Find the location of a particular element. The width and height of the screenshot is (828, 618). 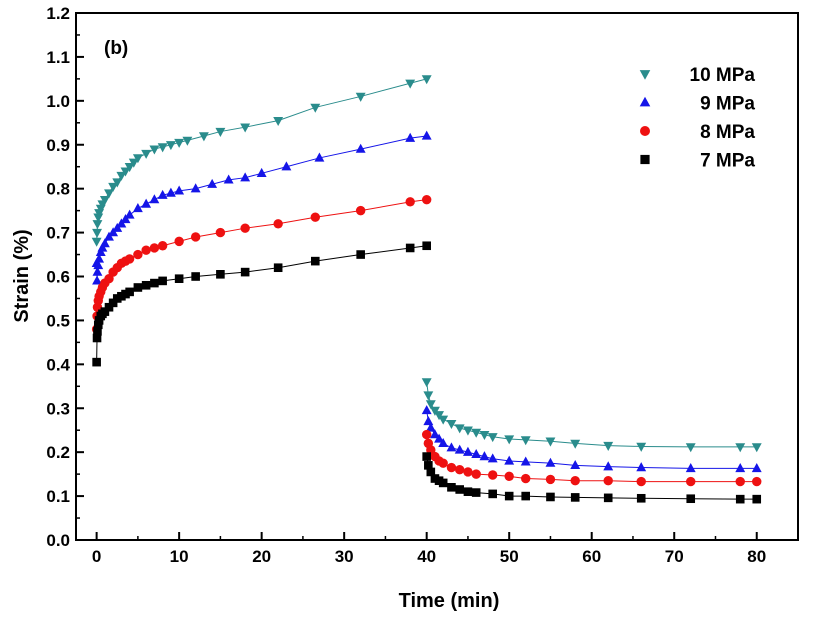

x-tick-label: 60 is located at coordinates (591, 556).